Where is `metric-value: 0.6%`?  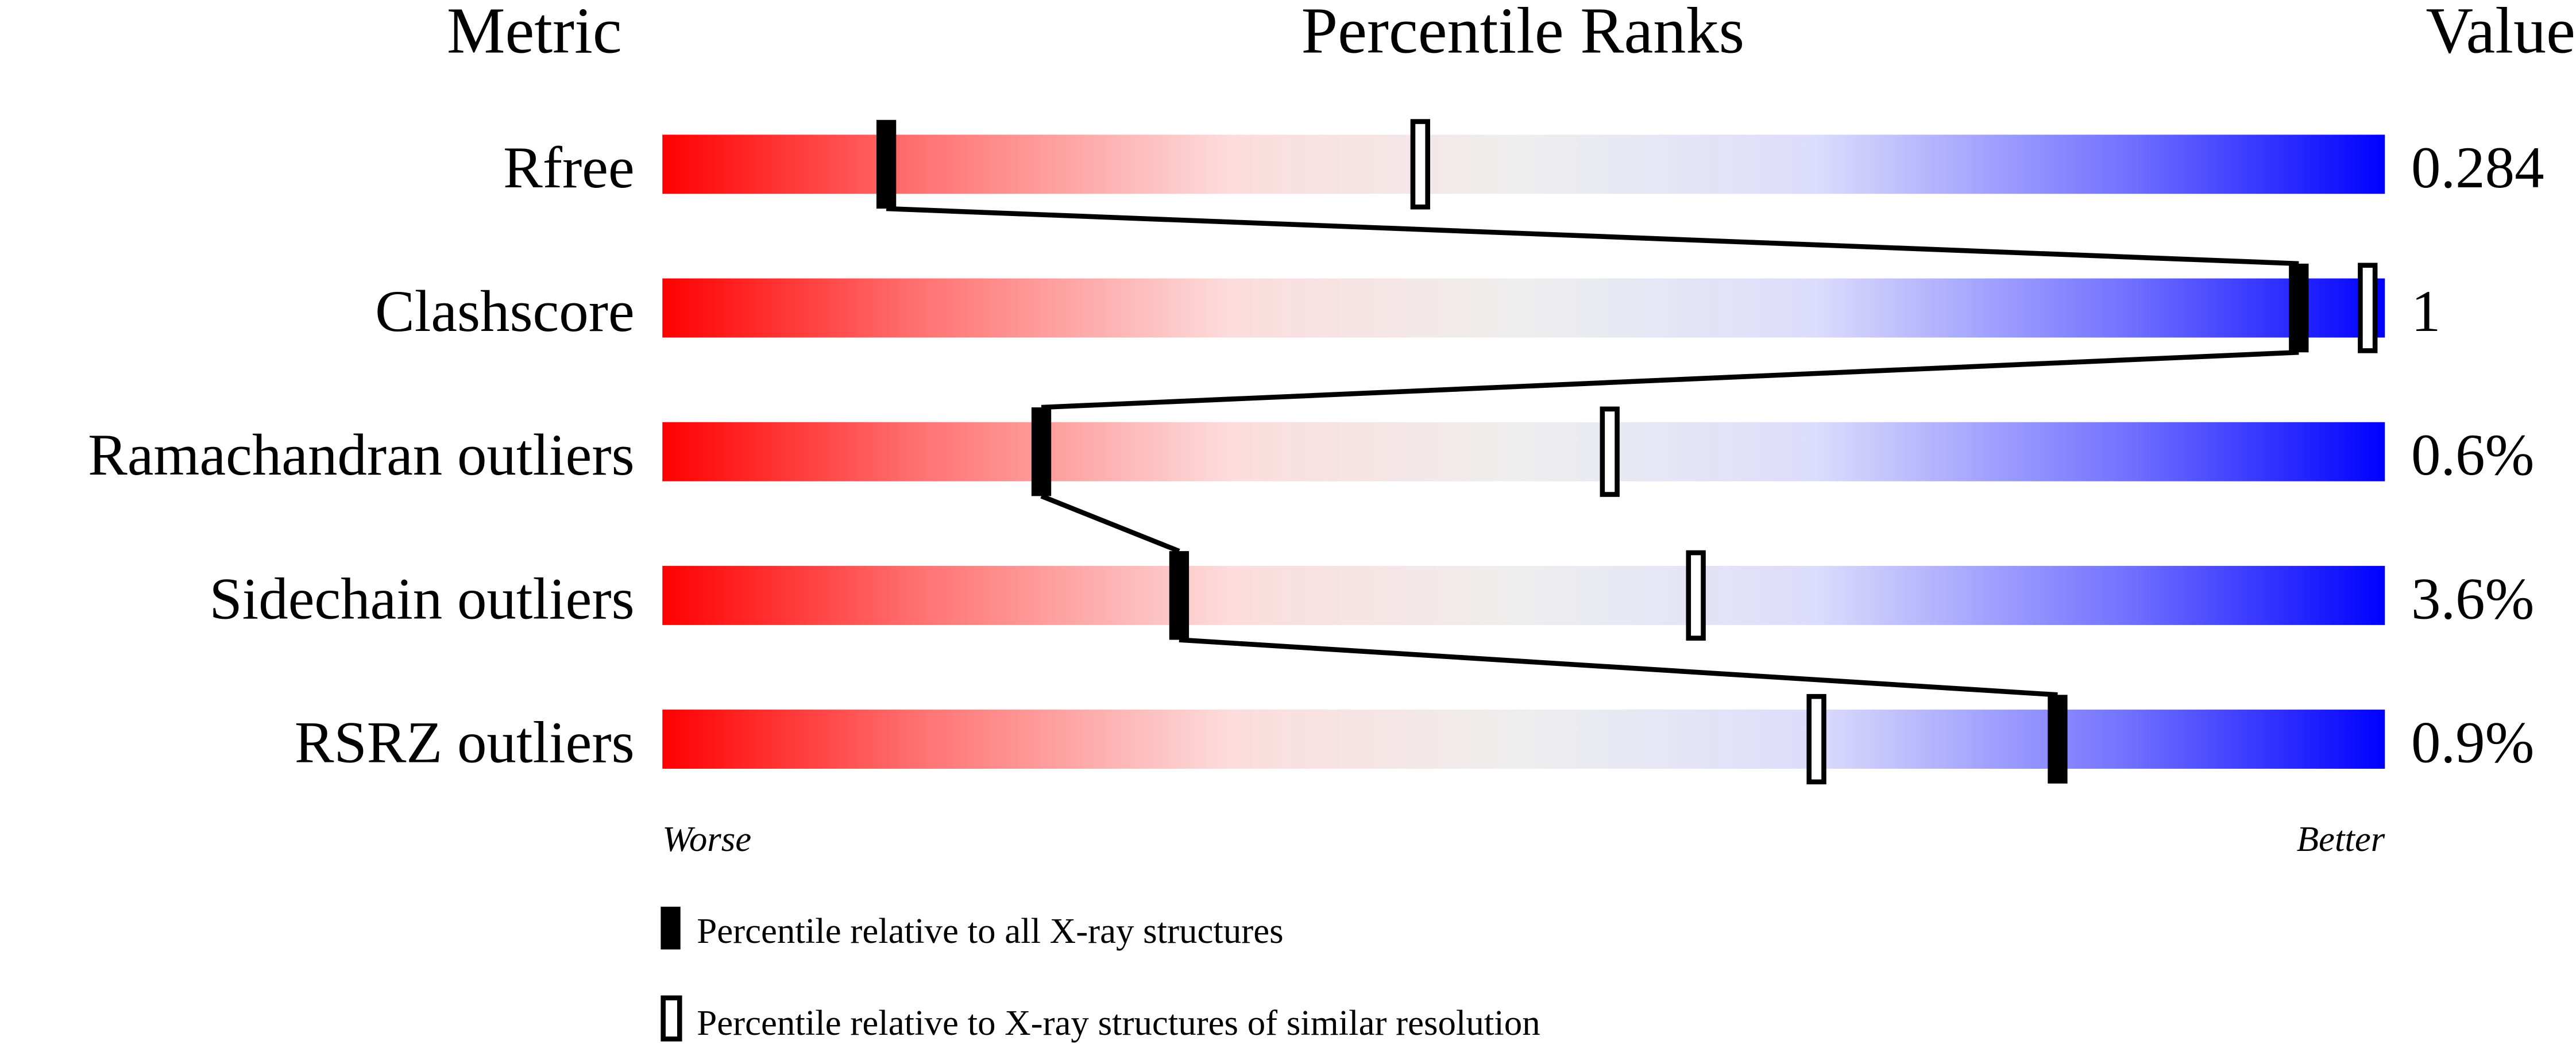 metric-value: 0.6% is located at coordinates (2472, 455).